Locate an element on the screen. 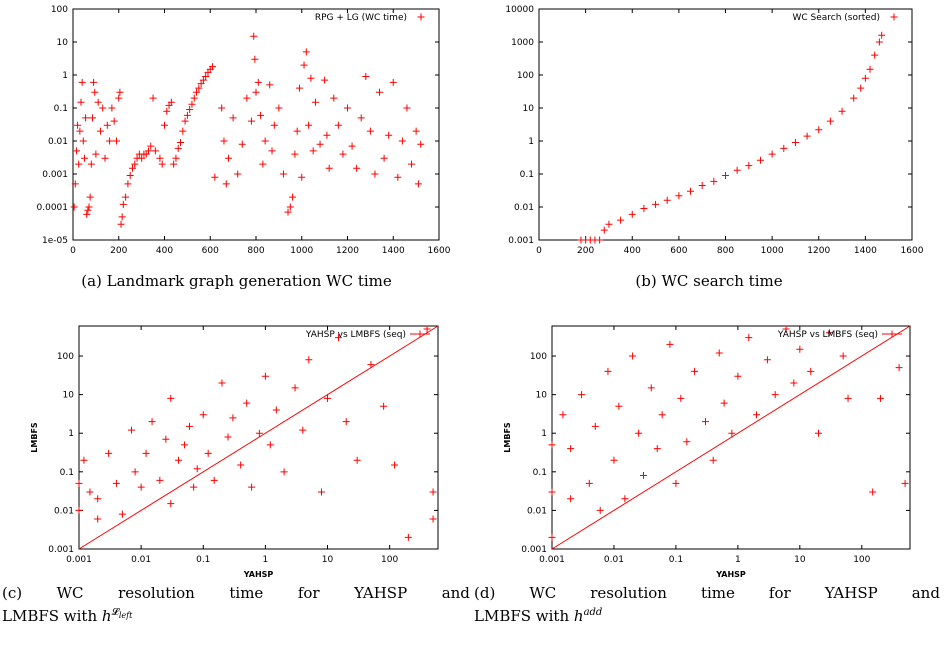 The height and width of the screenshot is (647, 945). caption-d-line2: LMBFS with is located at coordinates (524, 616).